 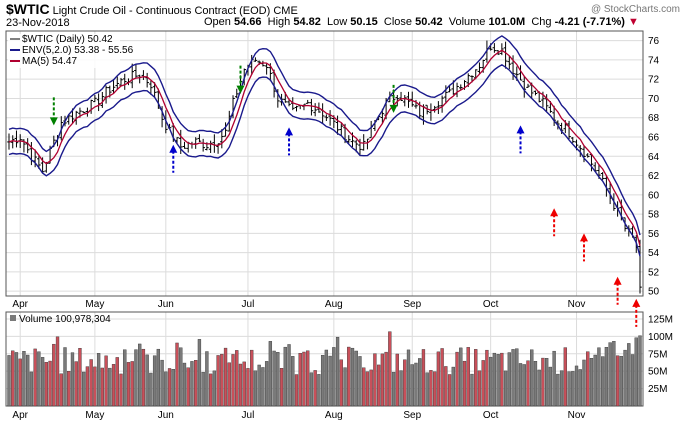 I want to click on price-axis: 50 52 54 56 58 60 62 64 66 68 70 72 74 76, so click(x=654, y=167).